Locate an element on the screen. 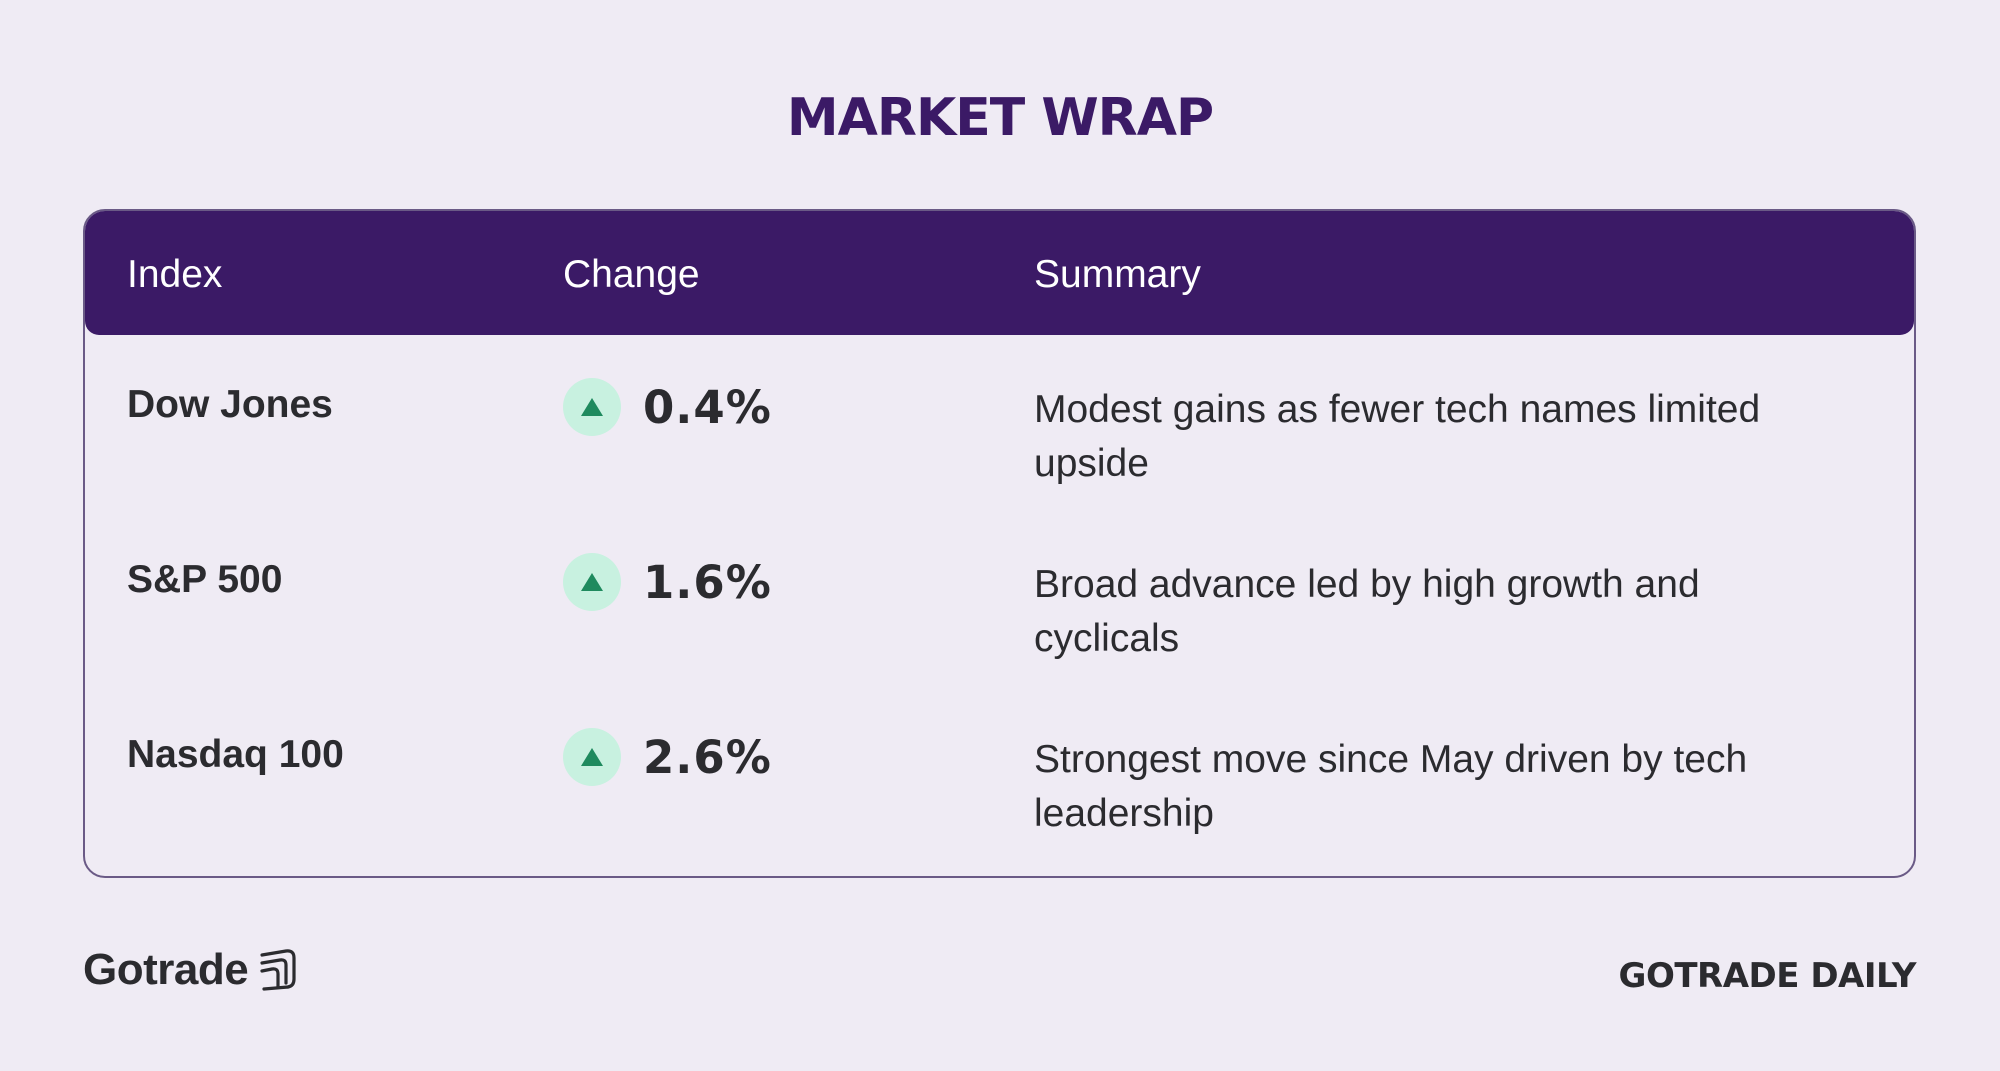 Image resolution: width=2000 pixels, height=1071 pixels. footer-tagline: GOTRADE DAILY is located at coordinates (1767, 976).